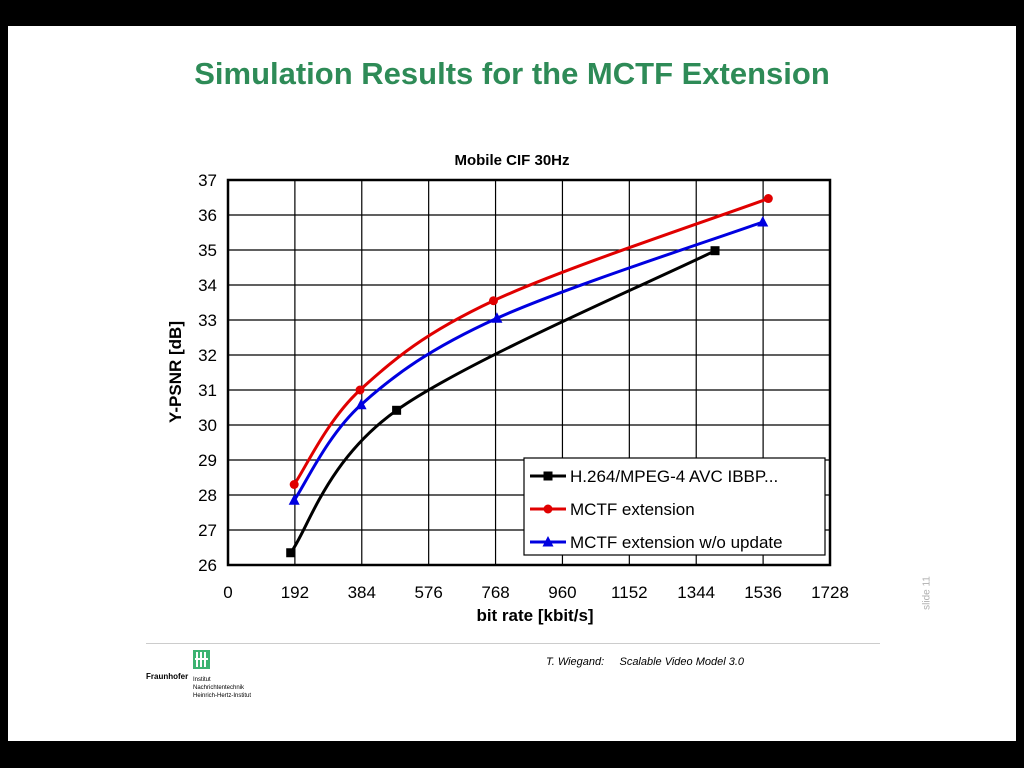 Image resolution: width=1024 pixels, height=768 pixels. What do you see at coordinates (763, 592) in the screenshot?
I see `x-tick-label: 1536` at bounding box center [763, 592].